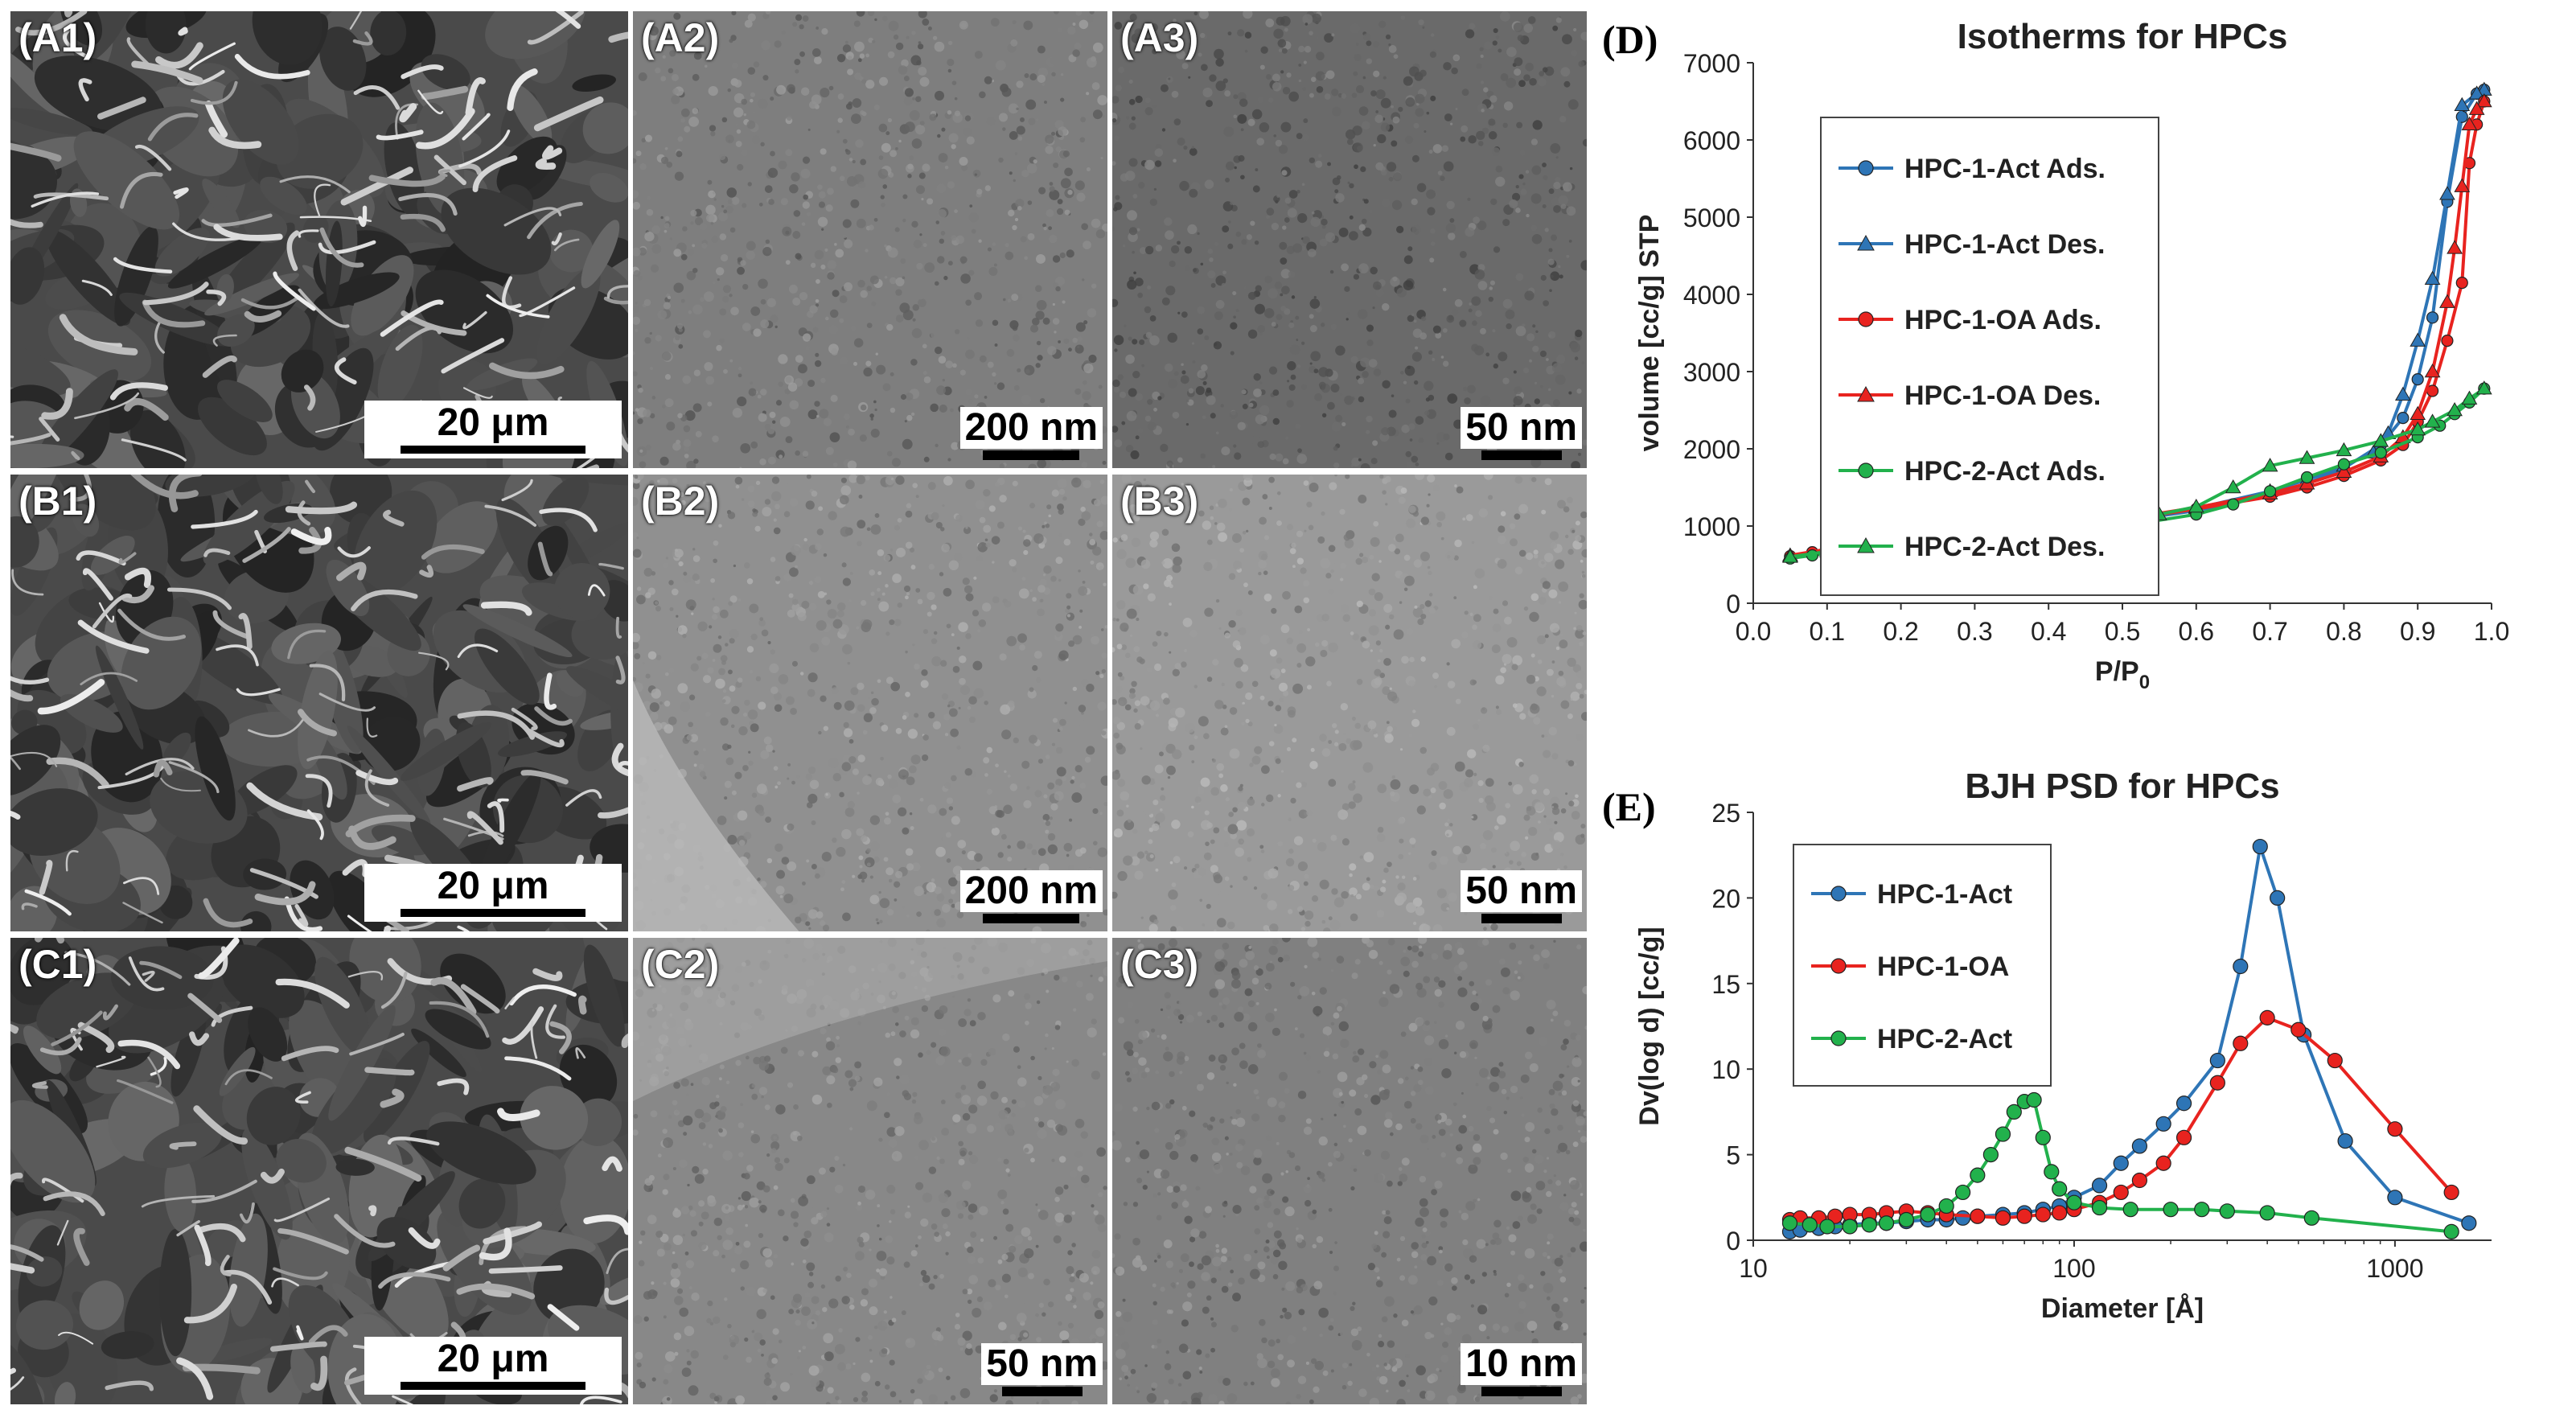  What do you see at coordinates (1733, 1241) in the screenshot?
I see `y-tick-label: 0` at bounding box center [1733, 1241].